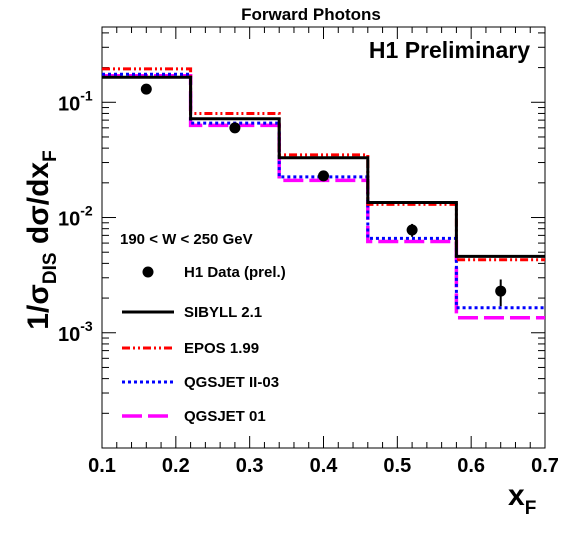  Describe the element at coordinates (250, 466) in the screenshot. I see `x-tick-label: 0.3` at that location.